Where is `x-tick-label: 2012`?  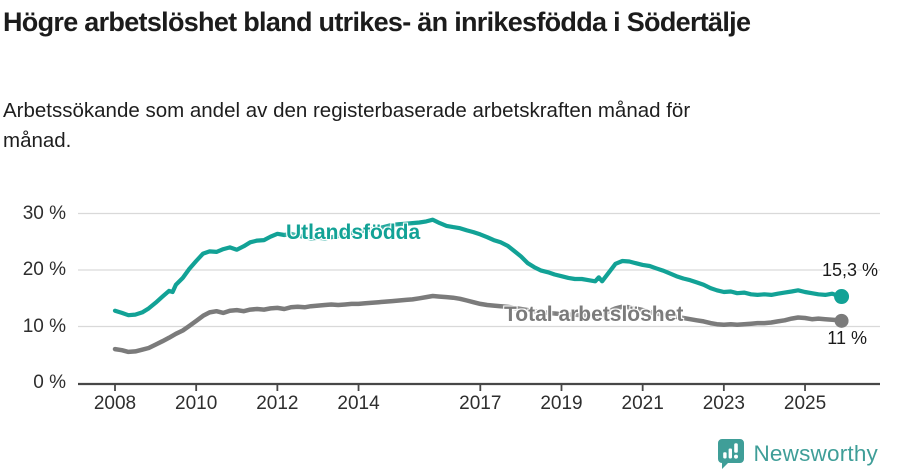
x-tick-label: 2012 is located at coordinates (277, 403).